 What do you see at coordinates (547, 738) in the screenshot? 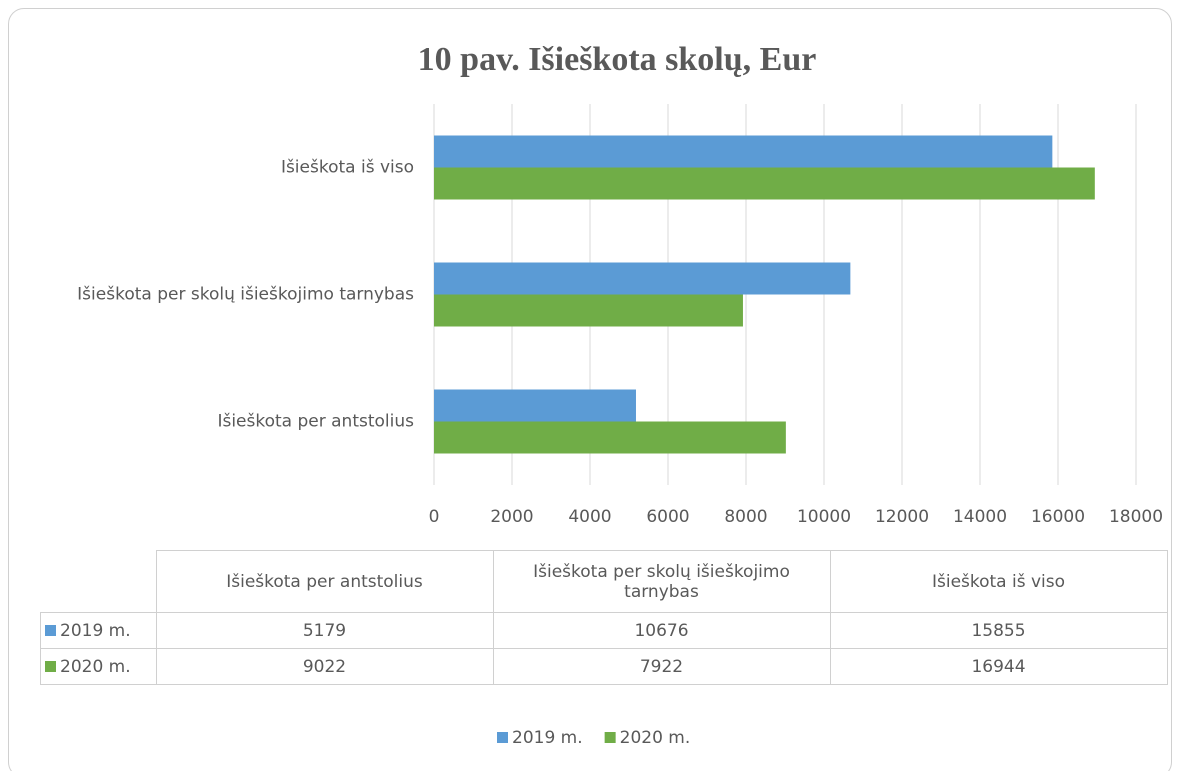
I see `legend-label: 2019 m.` at bounding box center [547, 738].